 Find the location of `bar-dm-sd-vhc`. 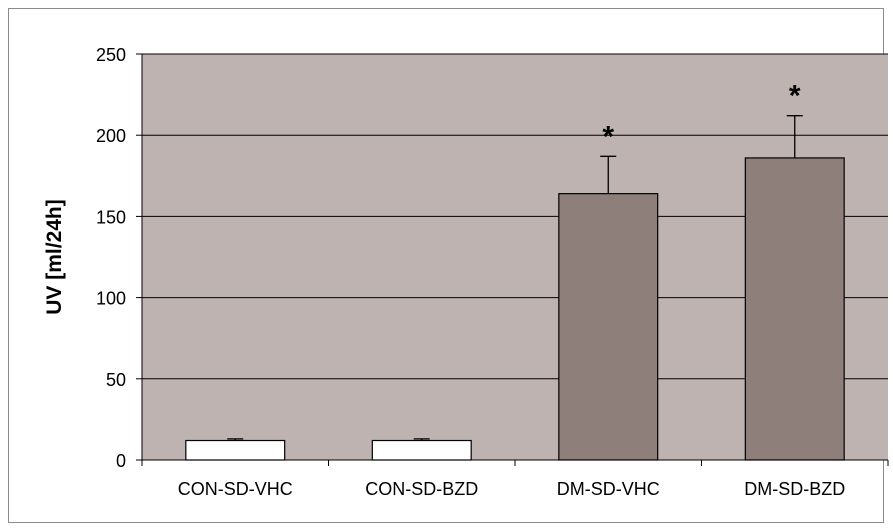

bar-dm-sd-vhc is located at coordinates (608, 327).